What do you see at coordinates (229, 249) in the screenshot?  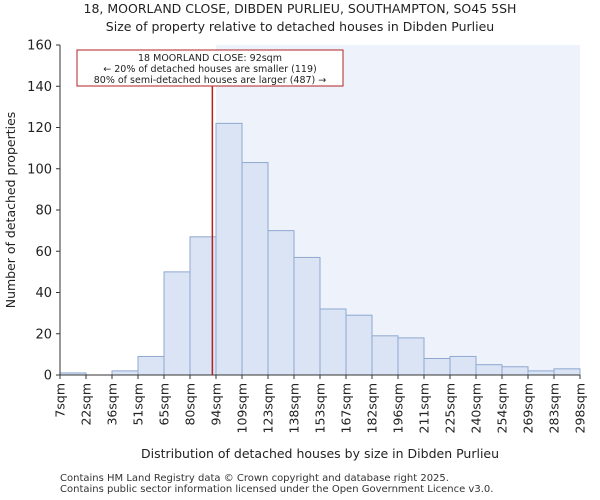 I see `bar-94sqm` at bounding box center [229, 249].